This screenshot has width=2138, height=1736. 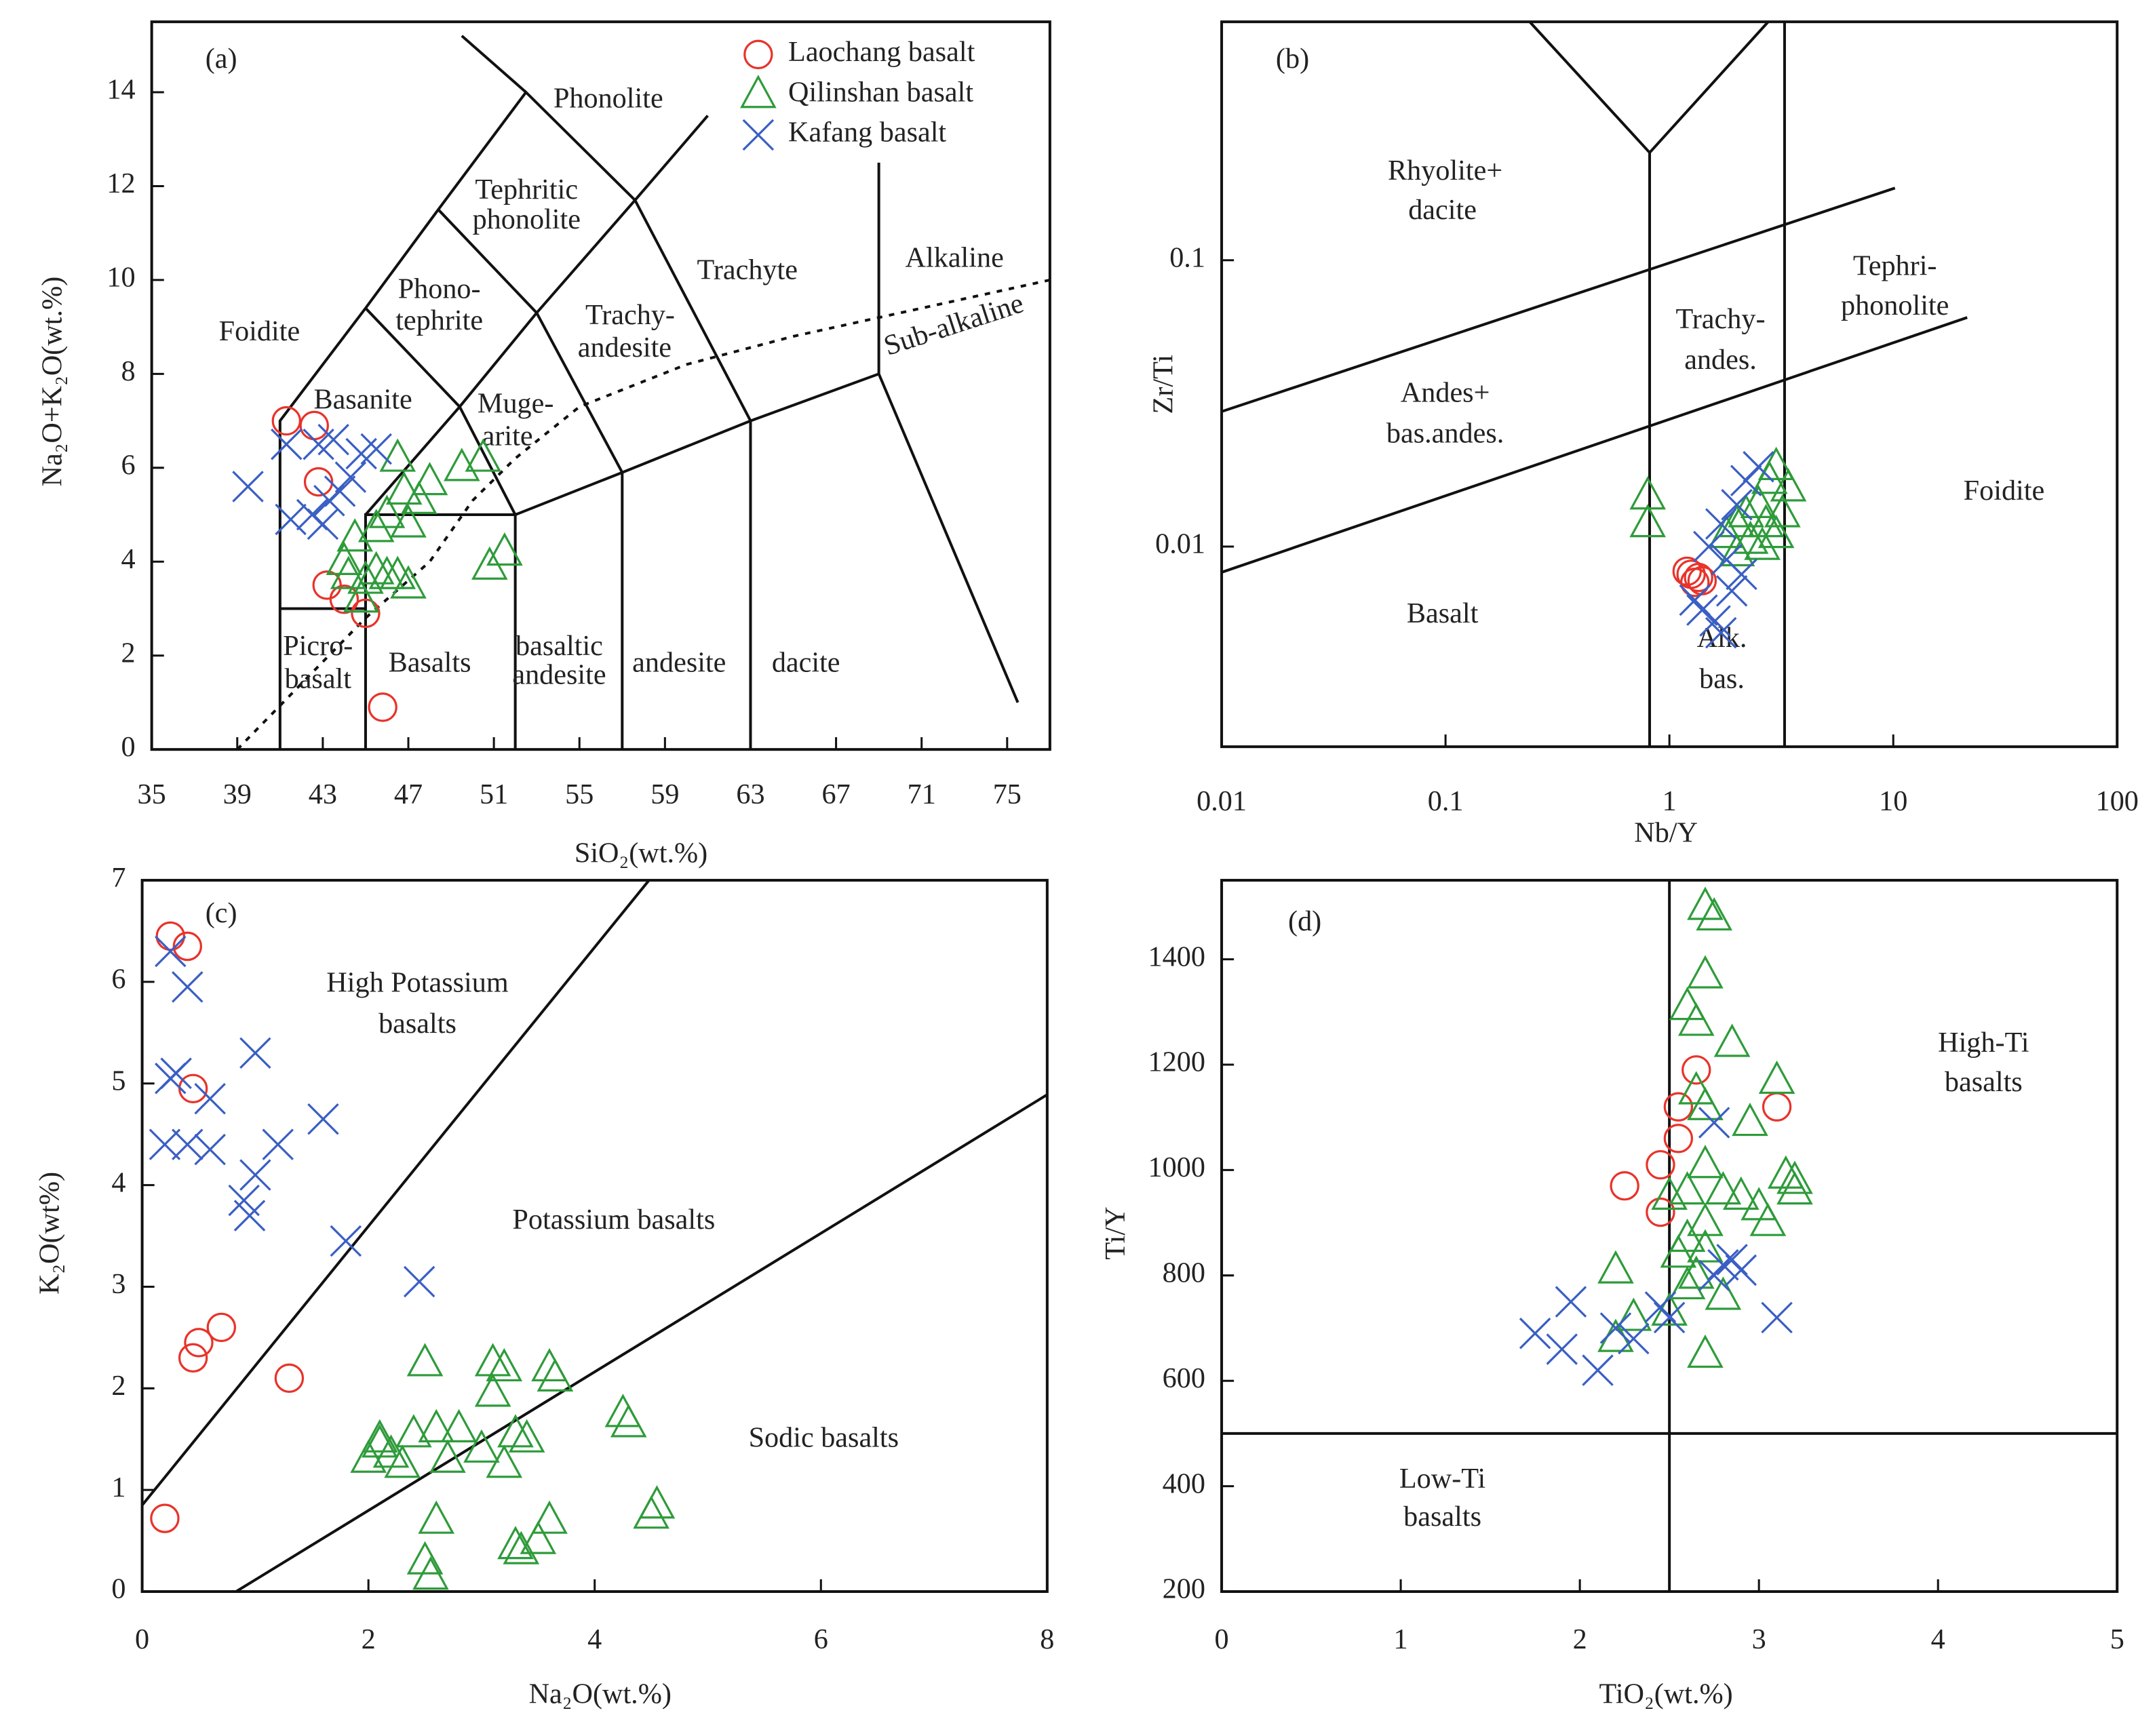 I want to click on field-label: Alkaline, so click(x=955, y=257).